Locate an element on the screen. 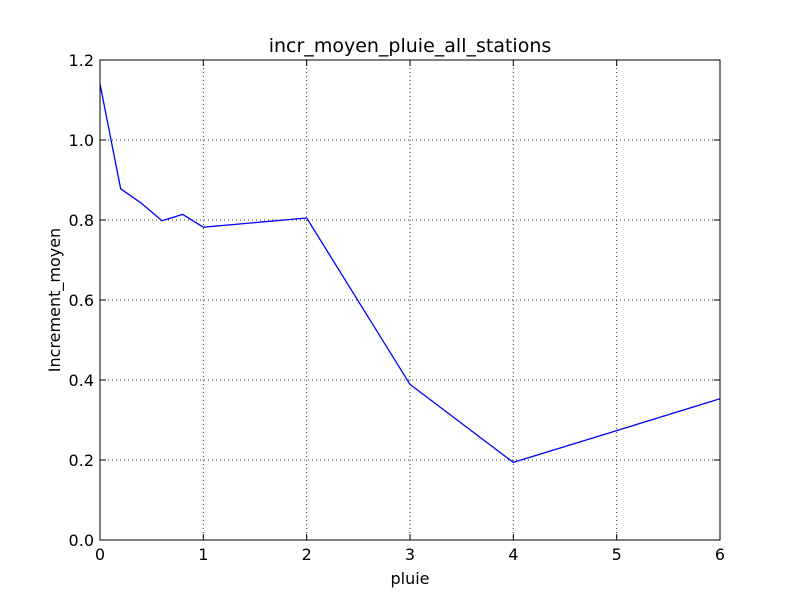 Image resolution: width=800 pixels, height=600 pixels. y-tick-label: 1.0 is located at coordinates (81, 140).